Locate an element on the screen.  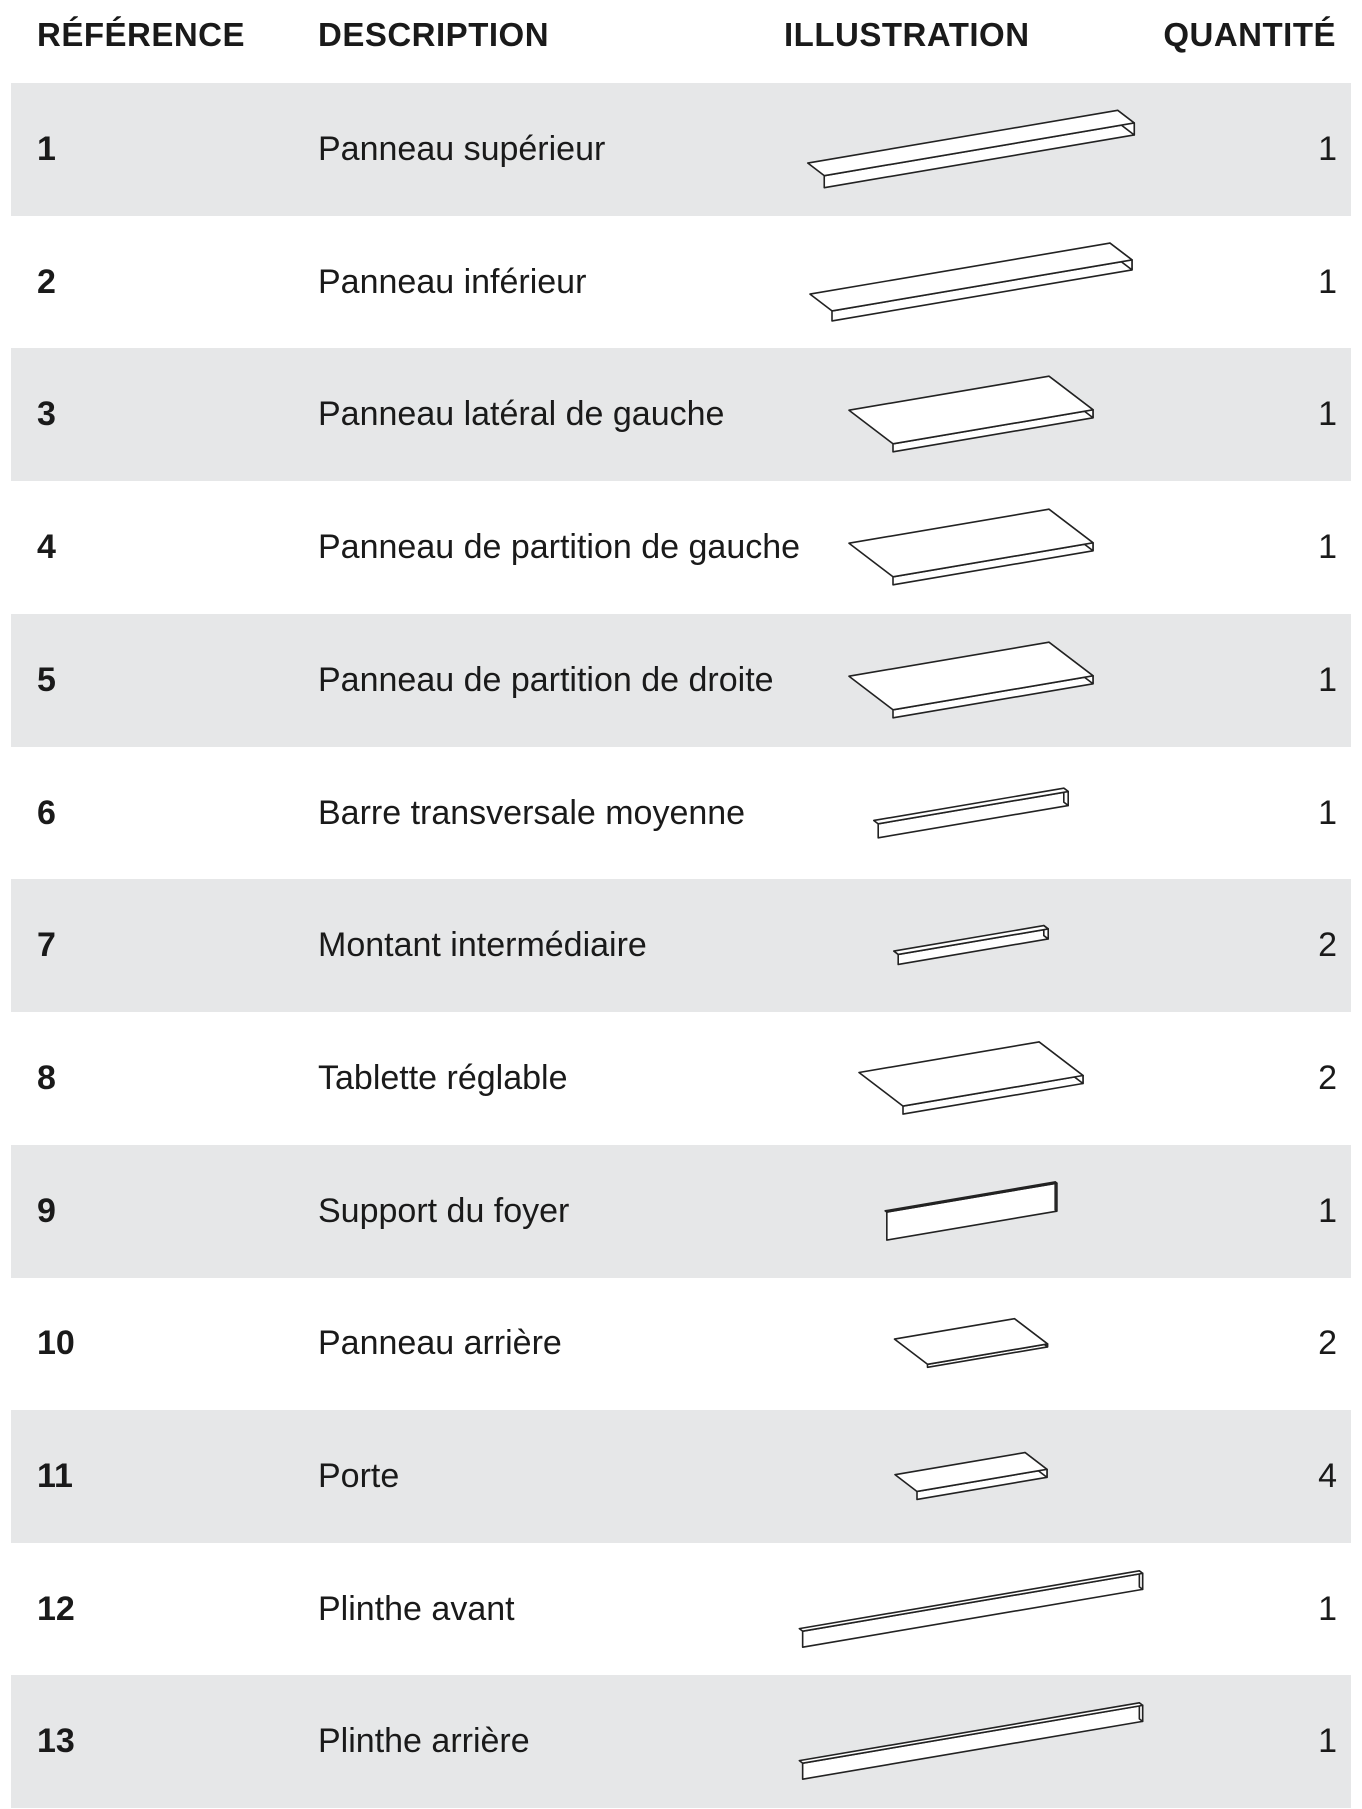
description: Porte is located at coordinates (359, 1476).